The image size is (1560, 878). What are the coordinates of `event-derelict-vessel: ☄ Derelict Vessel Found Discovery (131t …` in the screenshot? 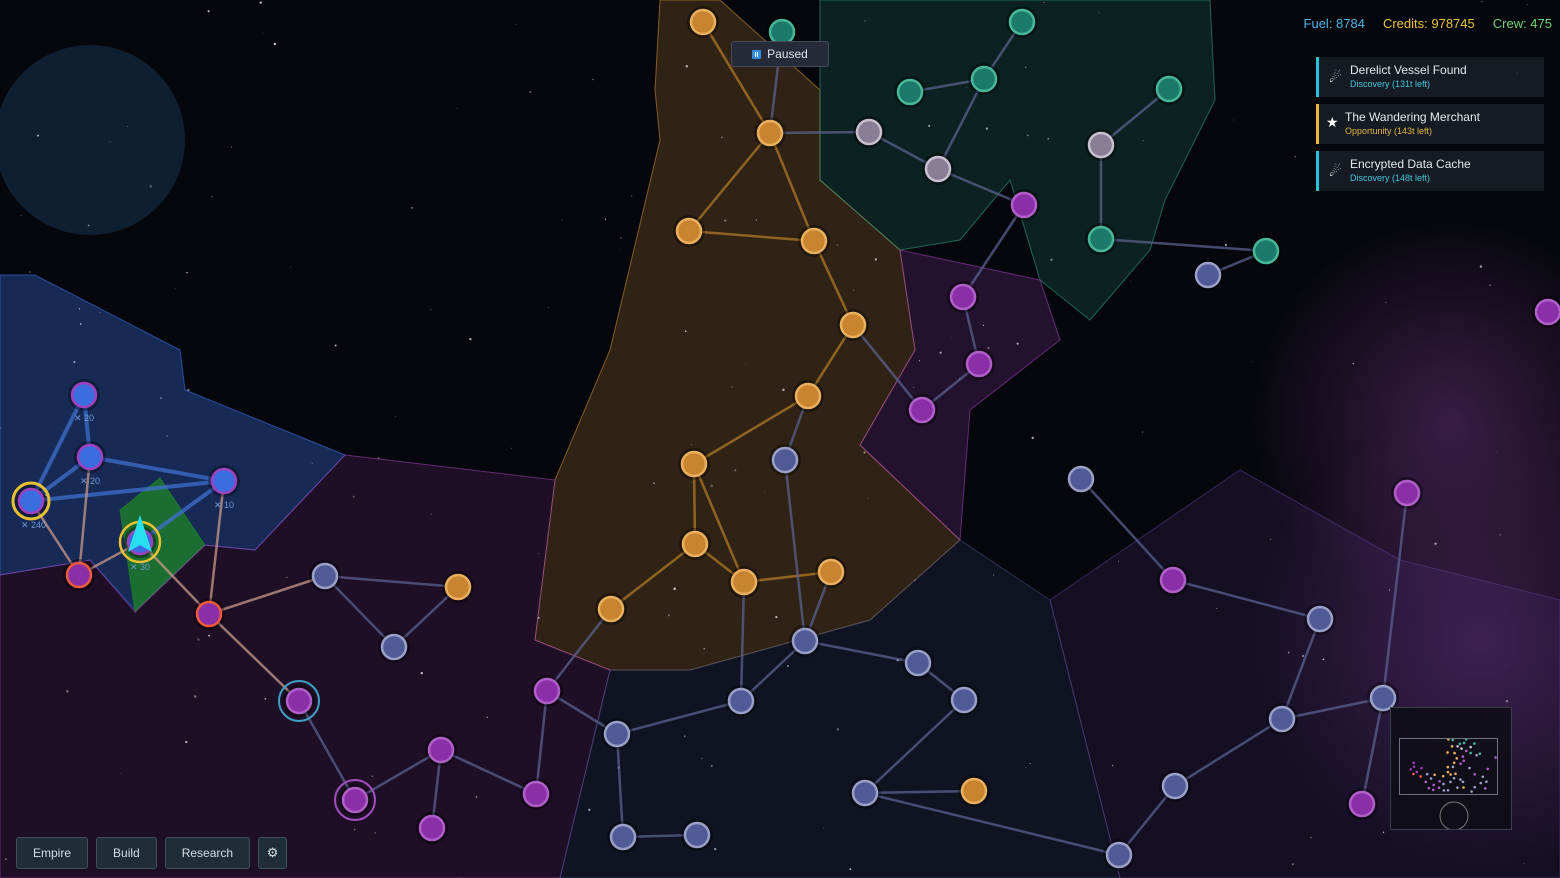 It's located at (1430, 77).